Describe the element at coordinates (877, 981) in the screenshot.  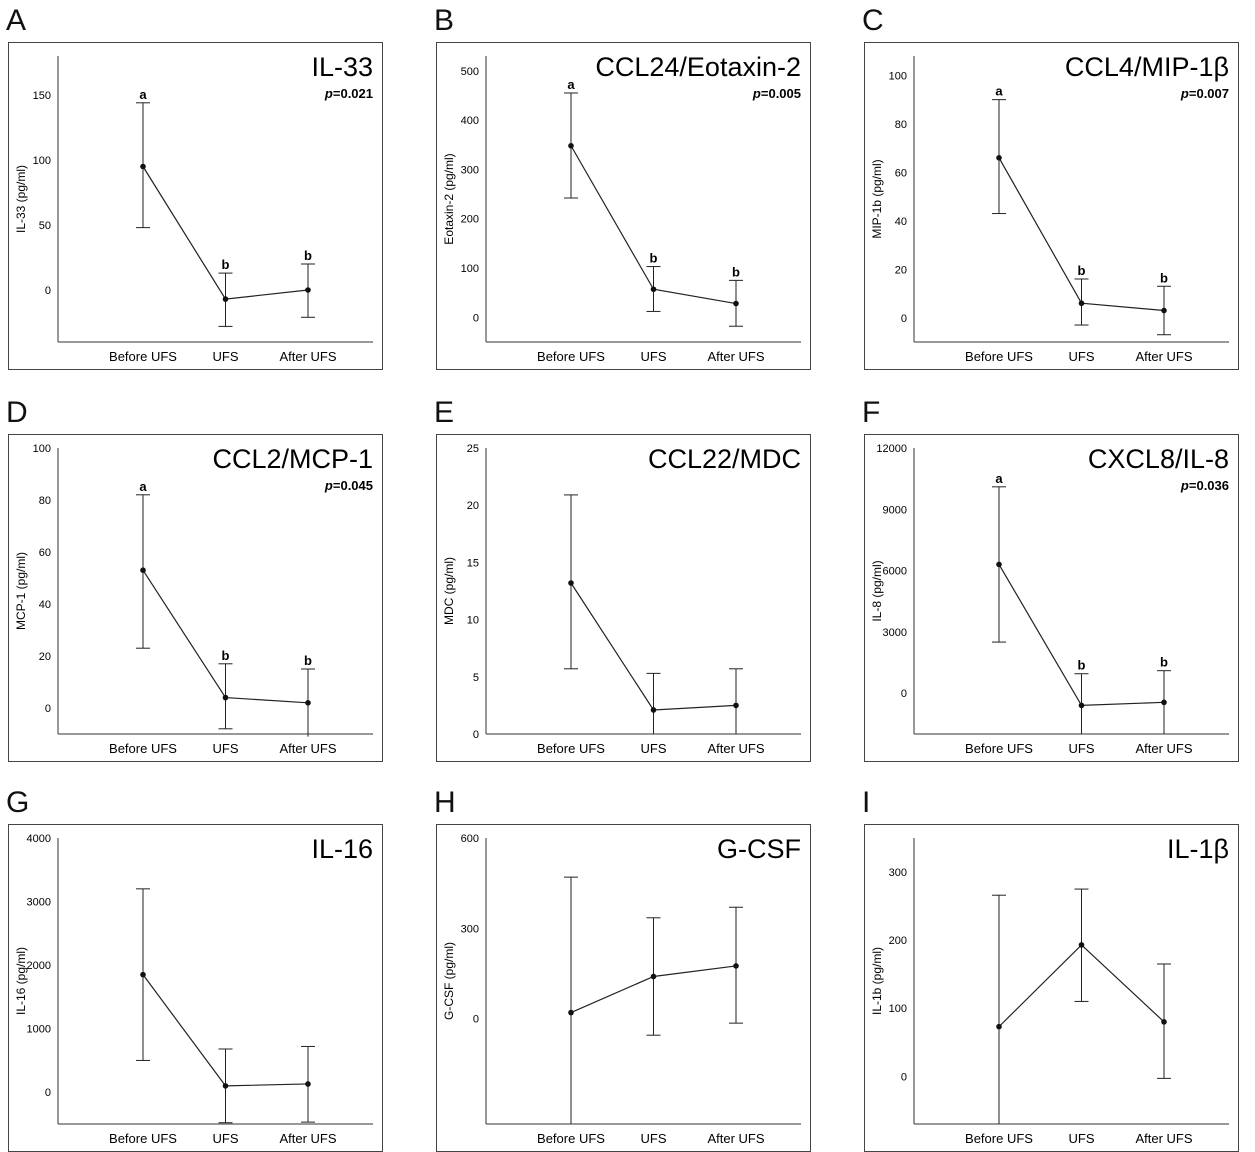
I see `y-axis-label: IL-1b (pg/ml)` at that location.